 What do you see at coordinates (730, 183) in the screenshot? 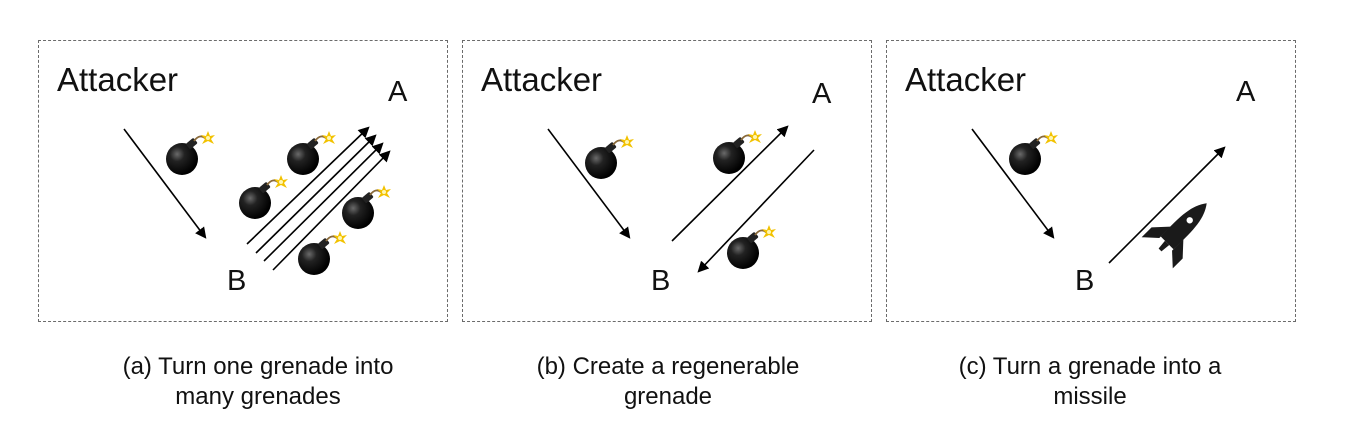
I see `arrow-outbound` at bounding box center [730, 183].